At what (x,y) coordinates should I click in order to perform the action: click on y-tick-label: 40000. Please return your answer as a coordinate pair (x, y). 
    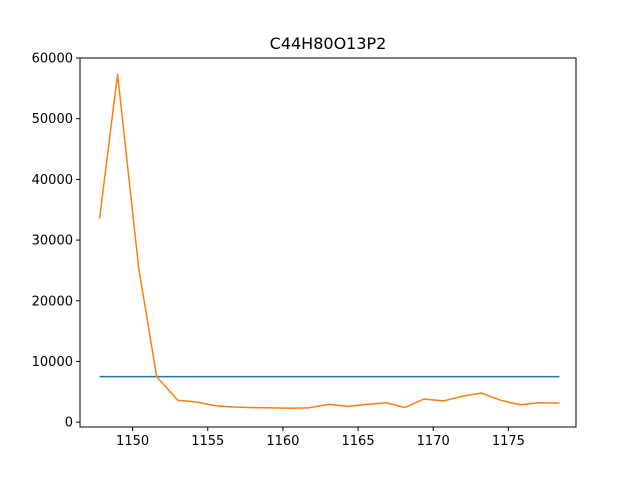
    Looking at the image, I should click on (52, 180).